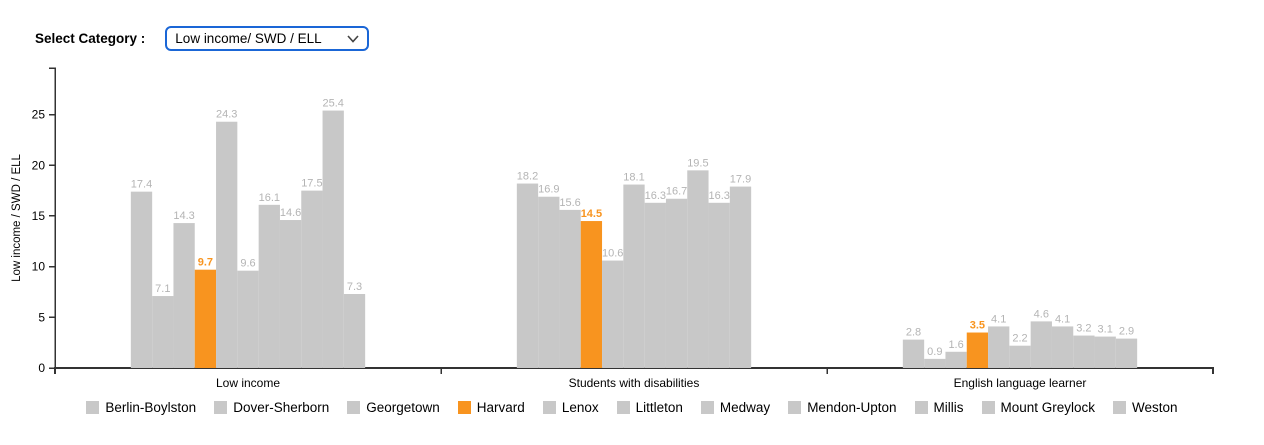 This screenshot has width=1264, height=445. I want to click on value-label: 2.2, so click(1019, 339).